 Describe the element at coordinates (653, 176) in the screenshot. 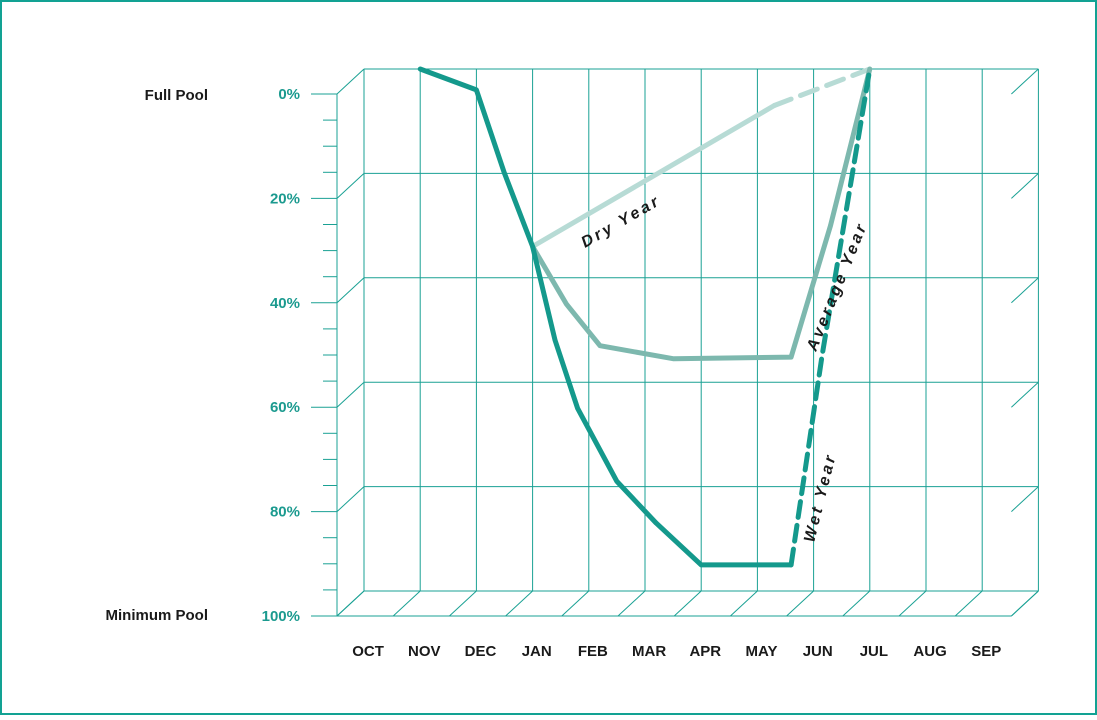

I see `series-line-dry-year` at that location.